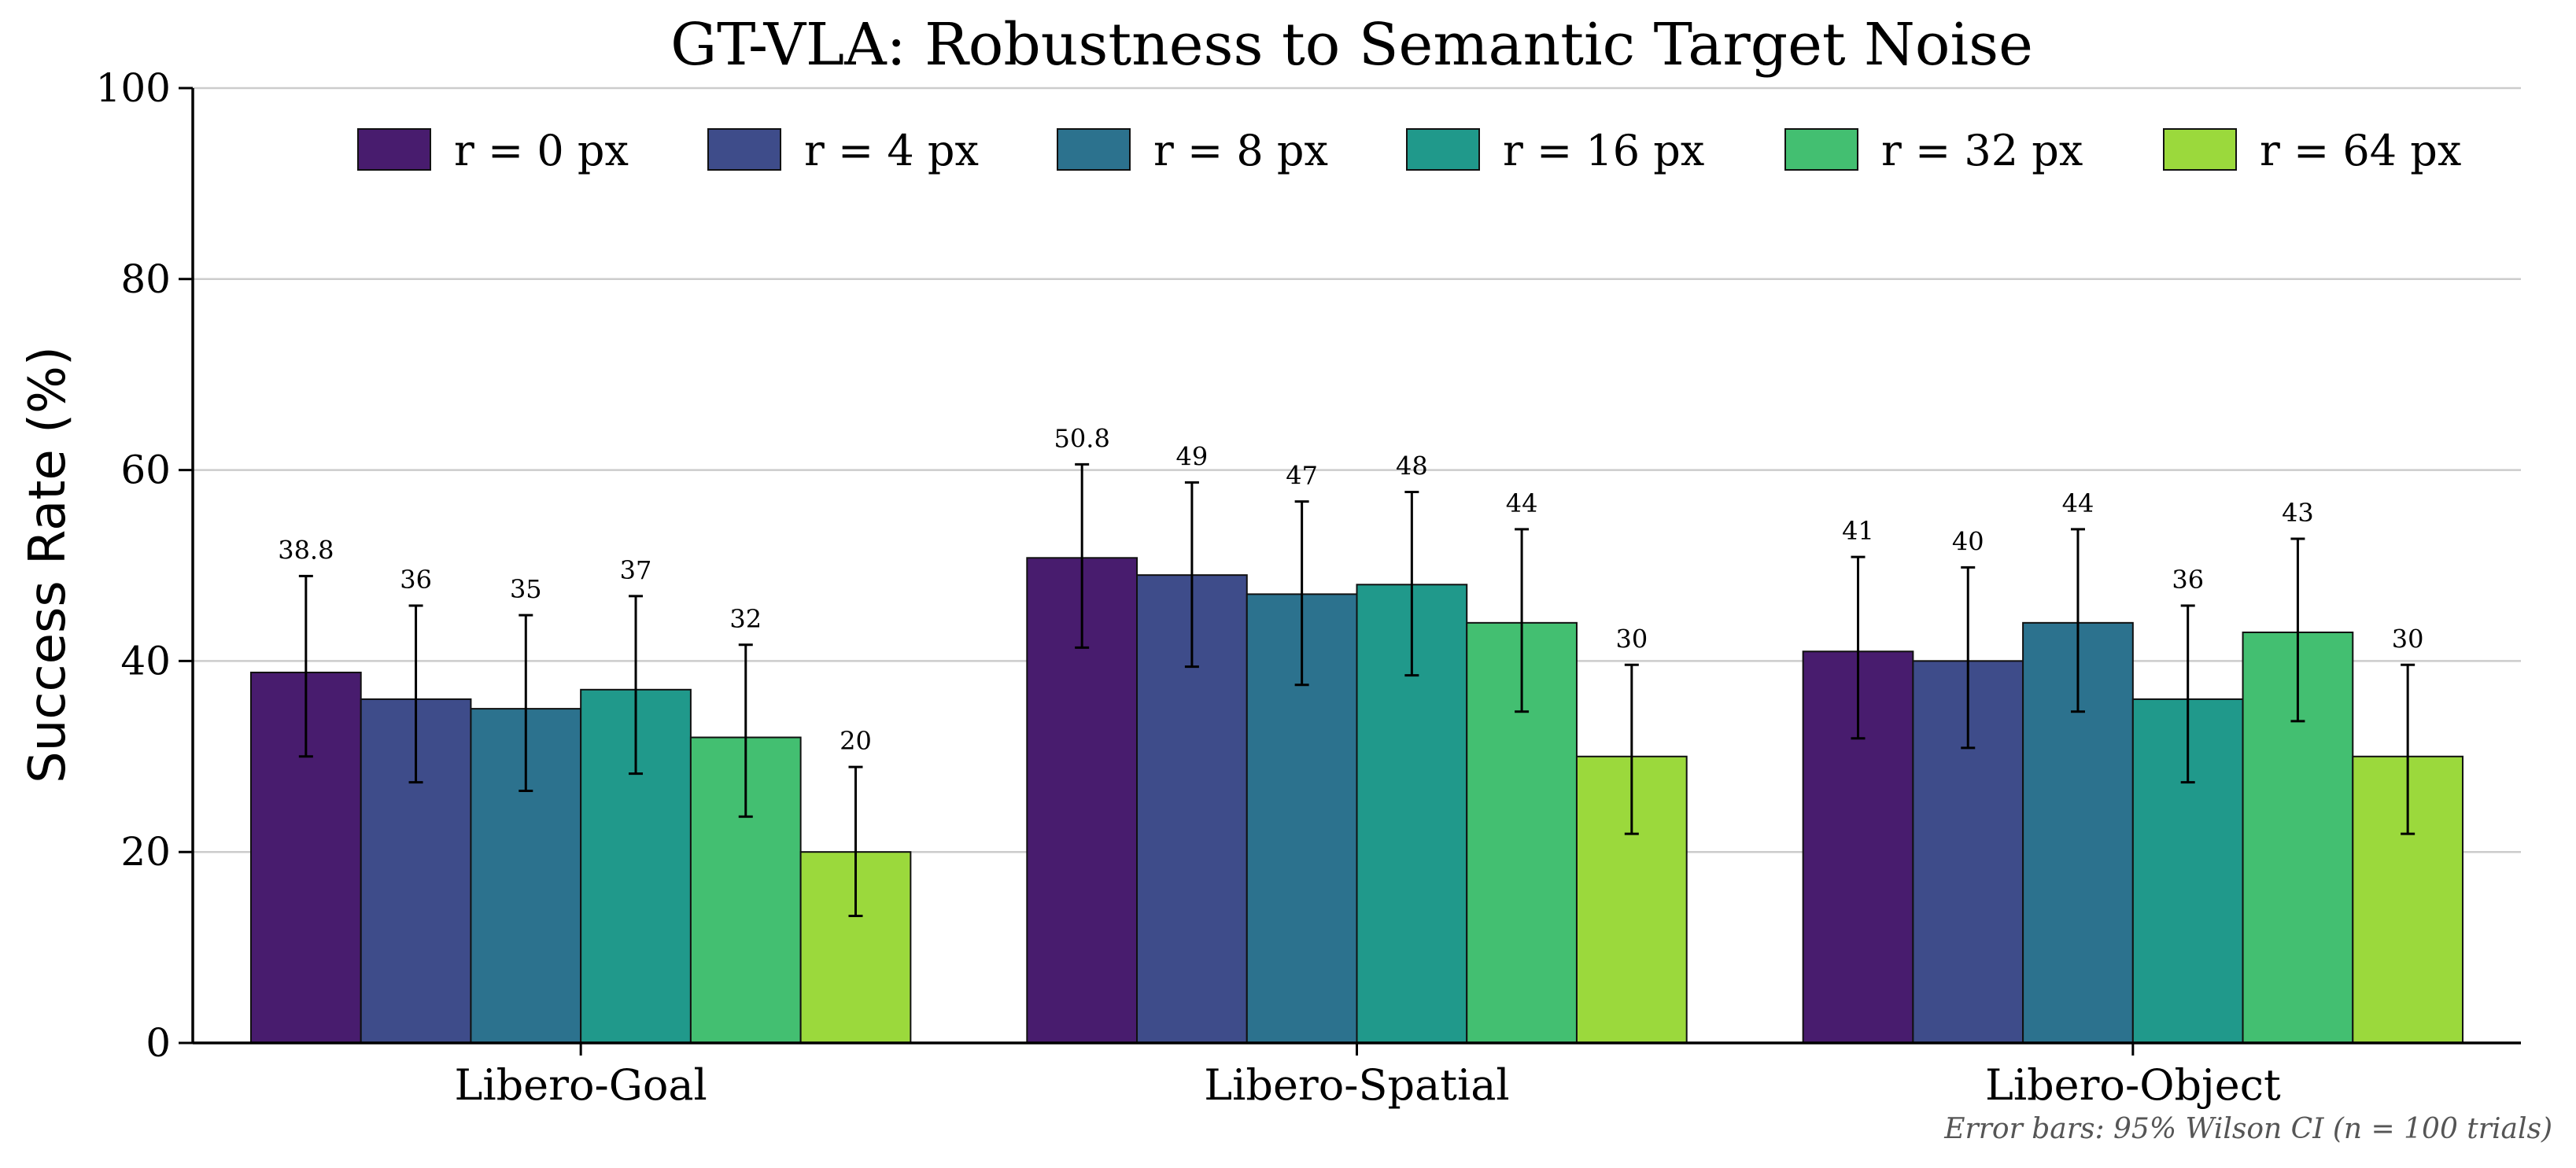 This screenshot has height=1168, width=2576. What do you see at coordinates (856, 741) in the screenshot?
I see `value-label: 20` at bounding box center [856, 741].